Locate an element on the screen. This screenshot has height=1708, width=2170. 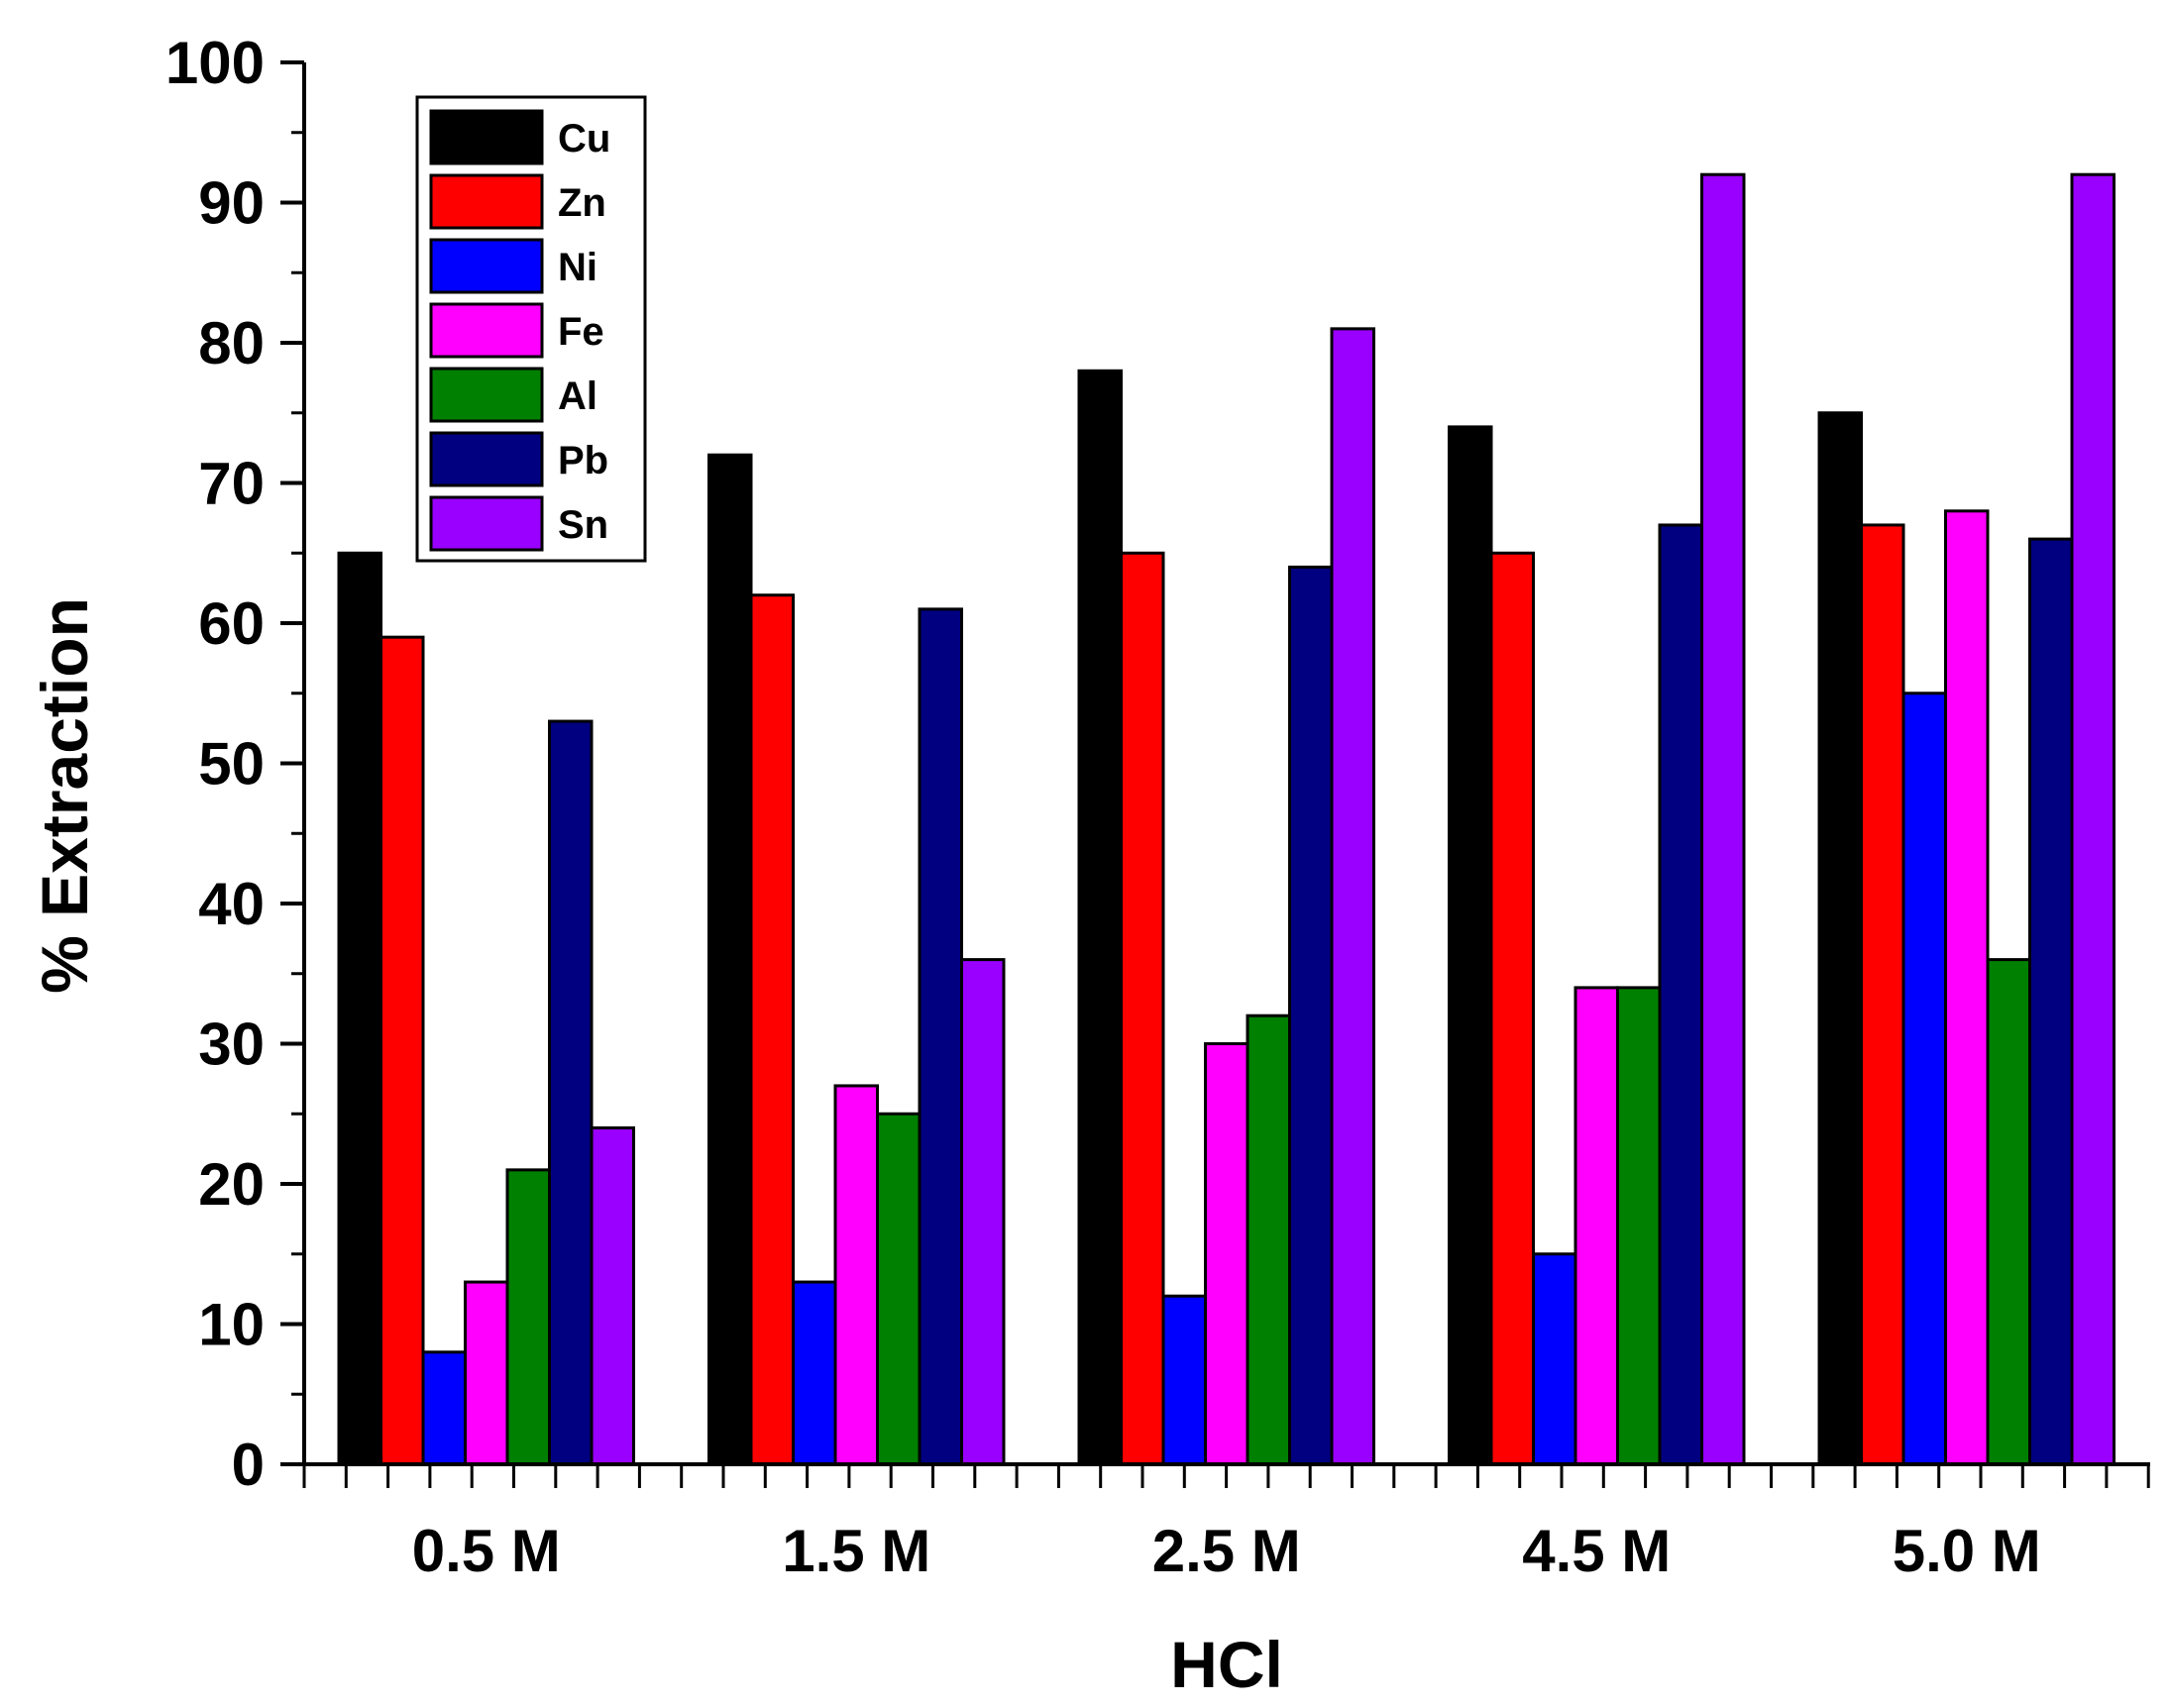
bar-fe-0-5-m is located at coordinates (486, 1373).